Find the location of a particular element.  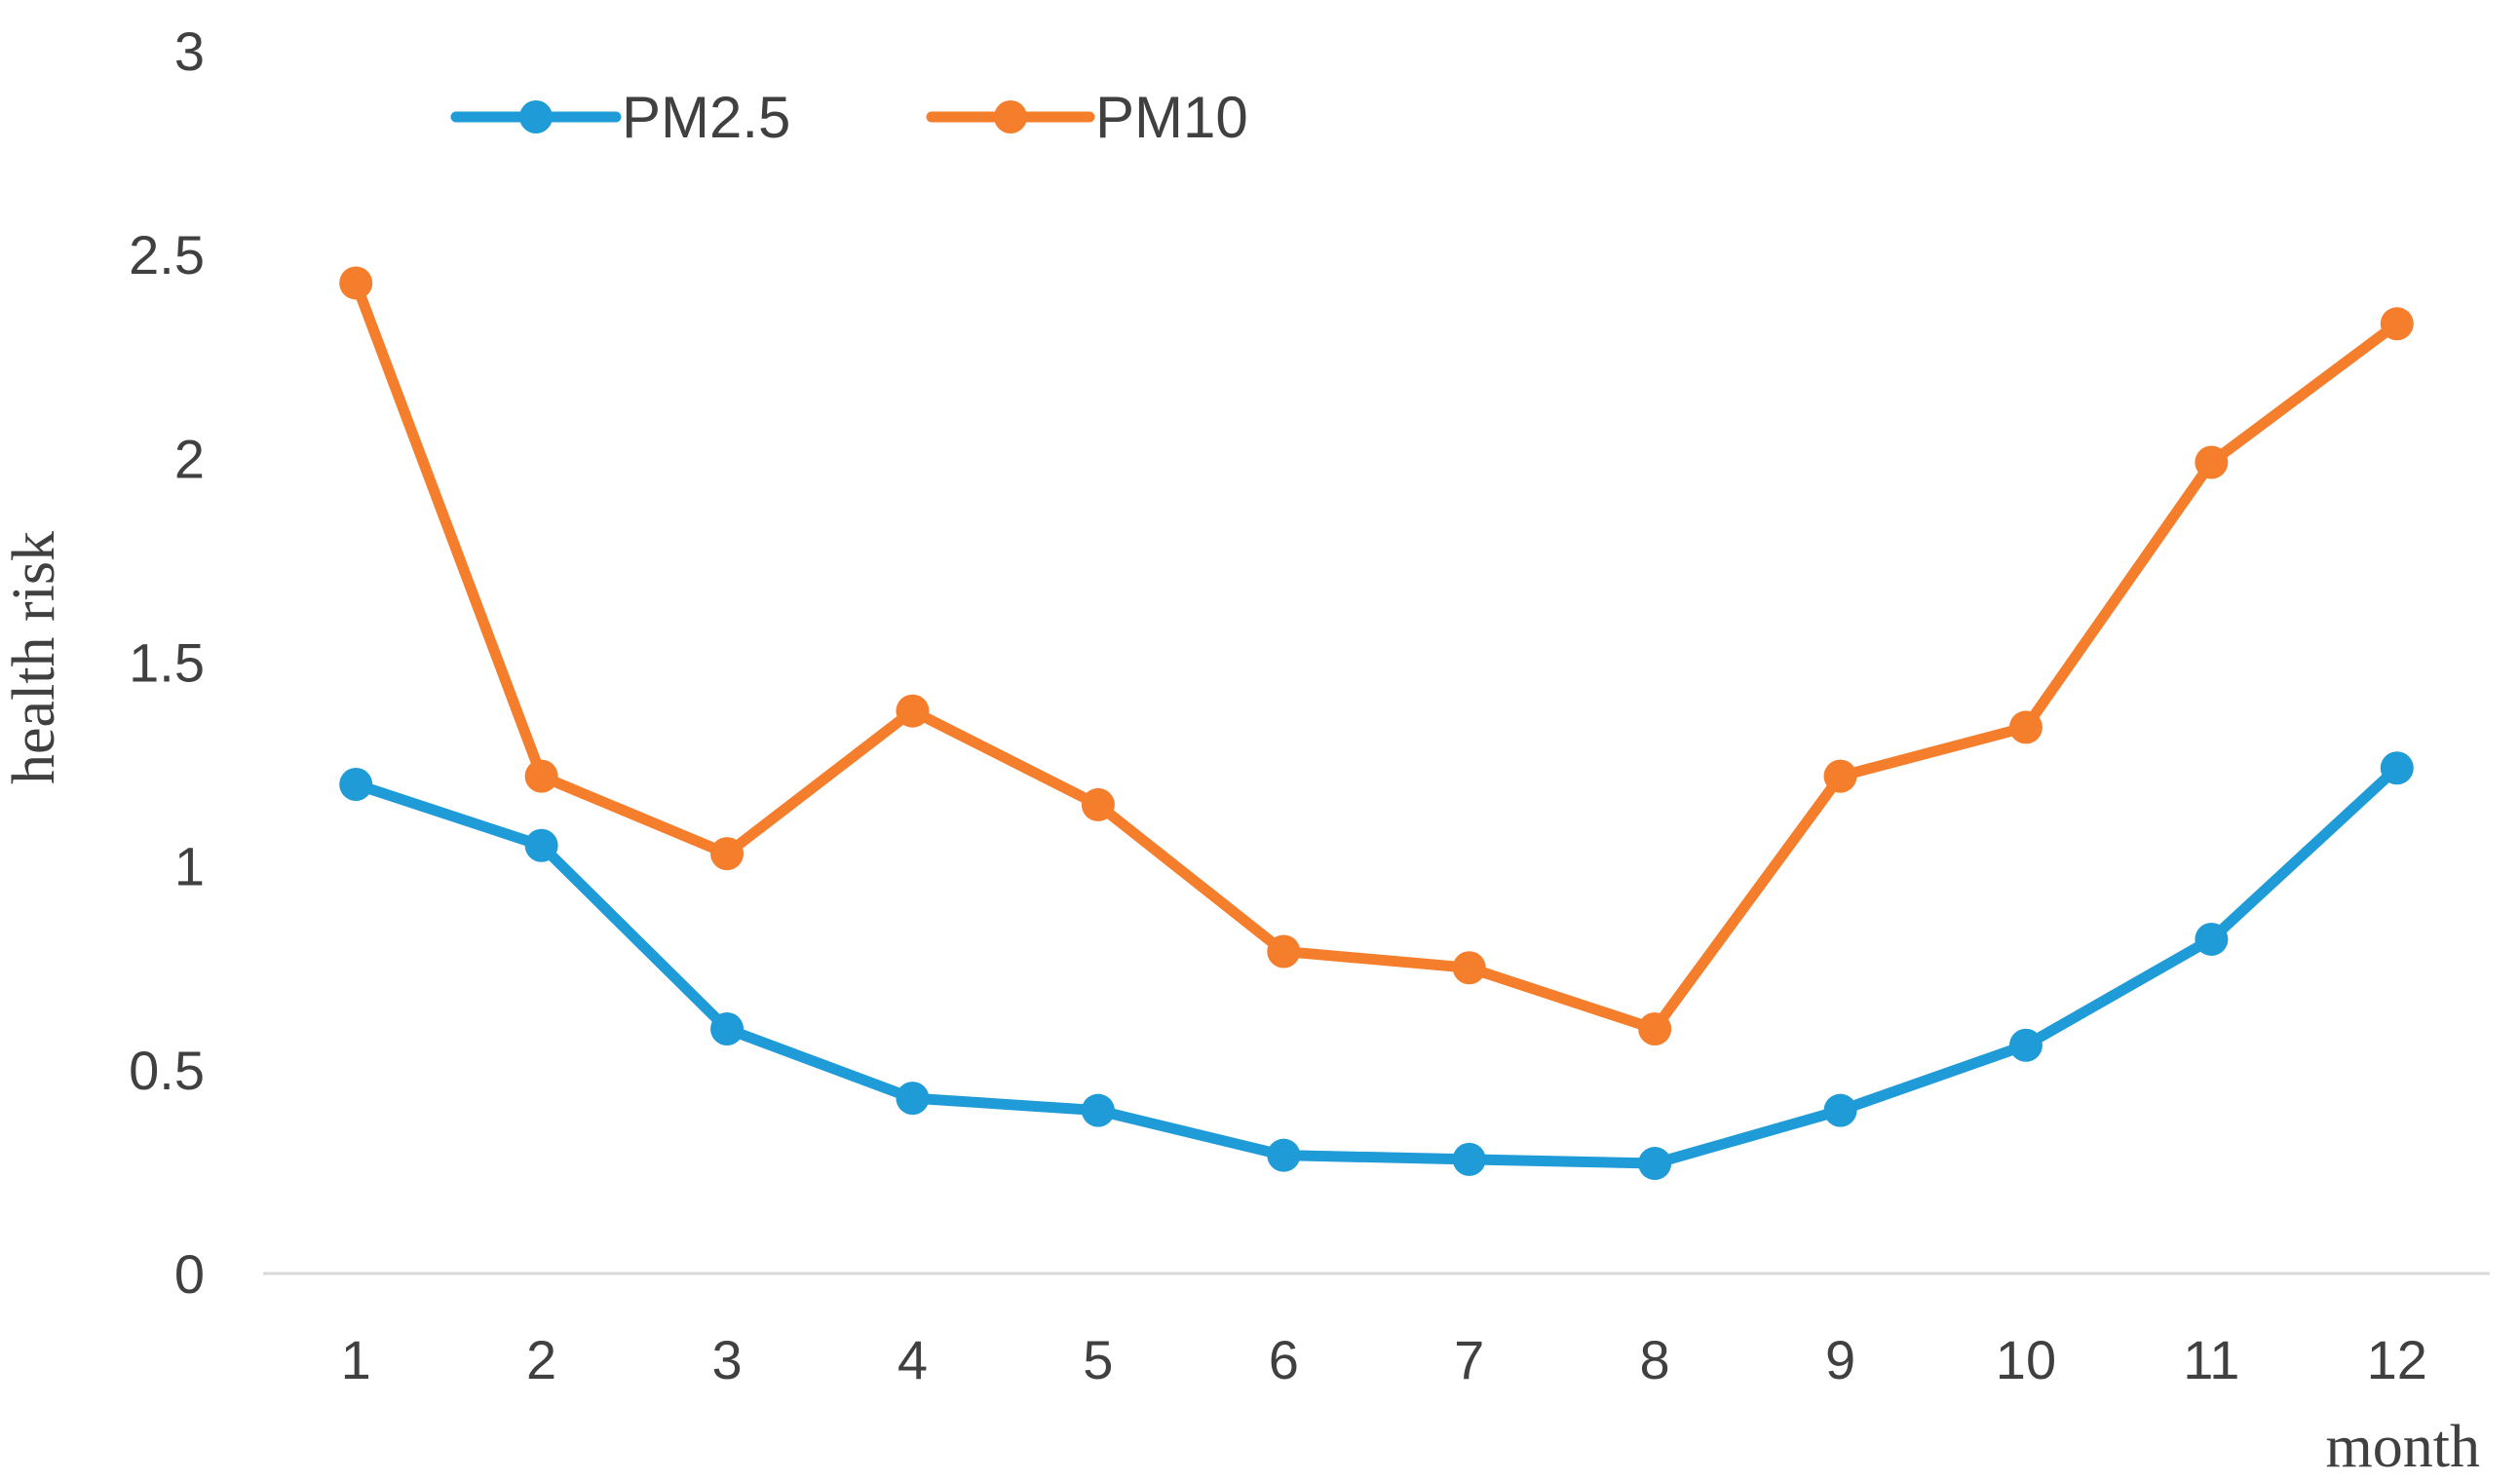

y-tick-label: 1.5 is located at coordinates (167, 663).